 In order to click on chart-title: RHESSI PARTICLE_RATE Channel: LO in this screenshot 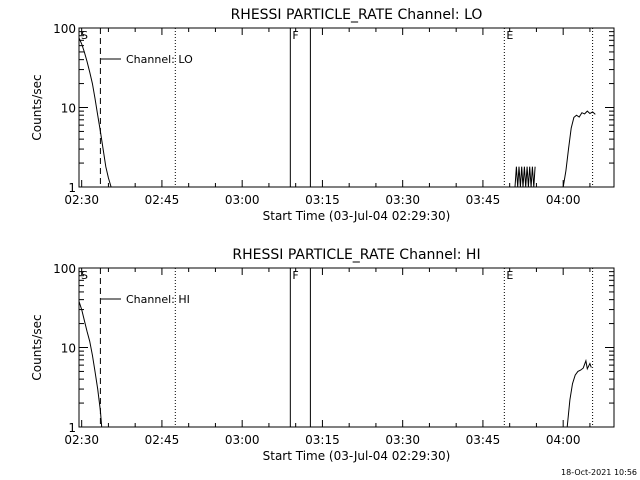, I will do `click(357, 15)`.